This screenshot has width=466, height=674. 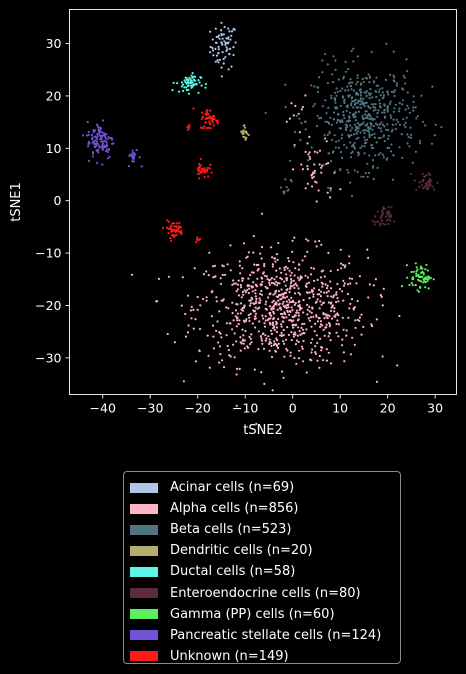 I want to click on legend-label: Acinar cells (n=69), so click(x=232, y=488).